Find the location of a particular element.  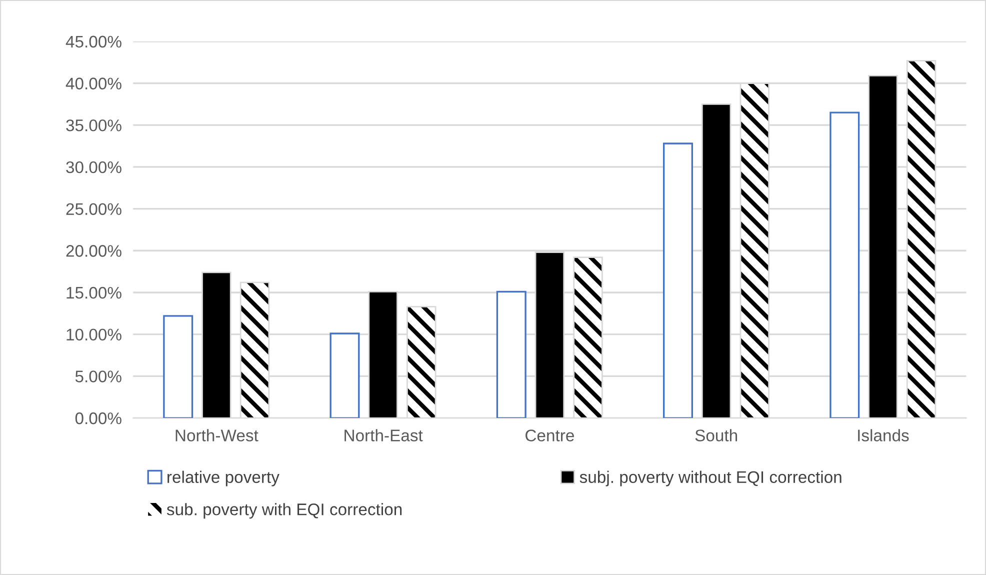

legend-label: subj. poverty without EQI correction is located at coordinates (711, 478).